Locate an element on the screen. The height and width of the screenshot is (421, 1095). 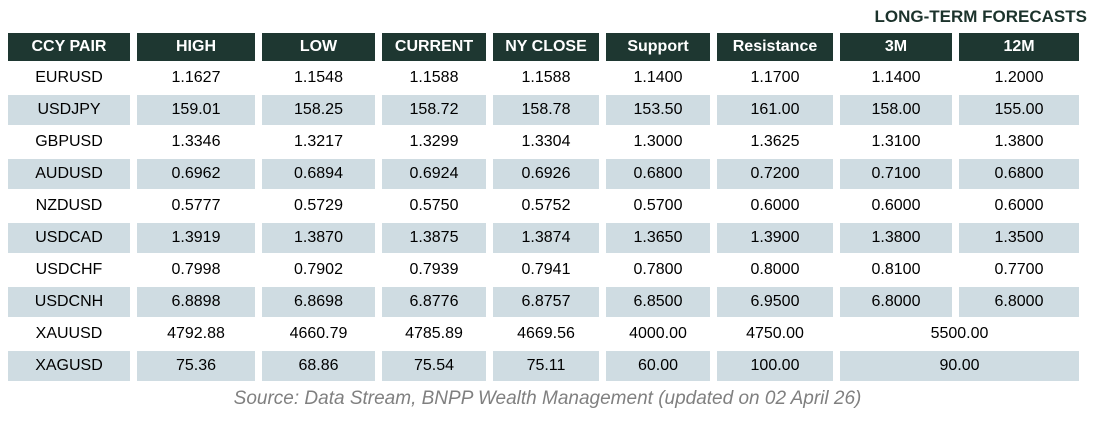
value-cell: 100.00 is located at coordinates (775, 366).